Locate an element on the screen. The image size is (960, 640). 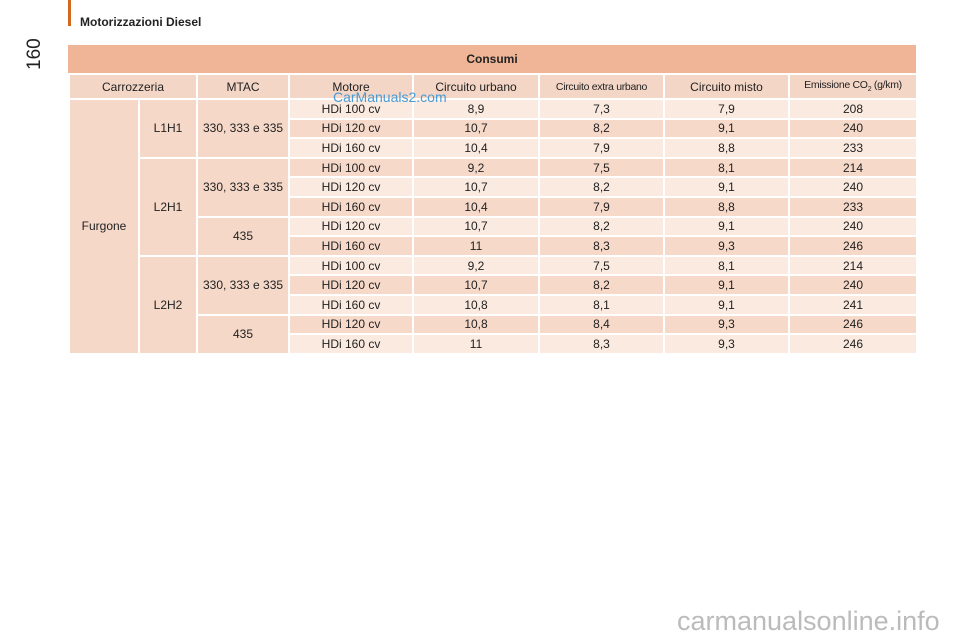
value-cell: 8,4 is located at coordinates (602, 324).